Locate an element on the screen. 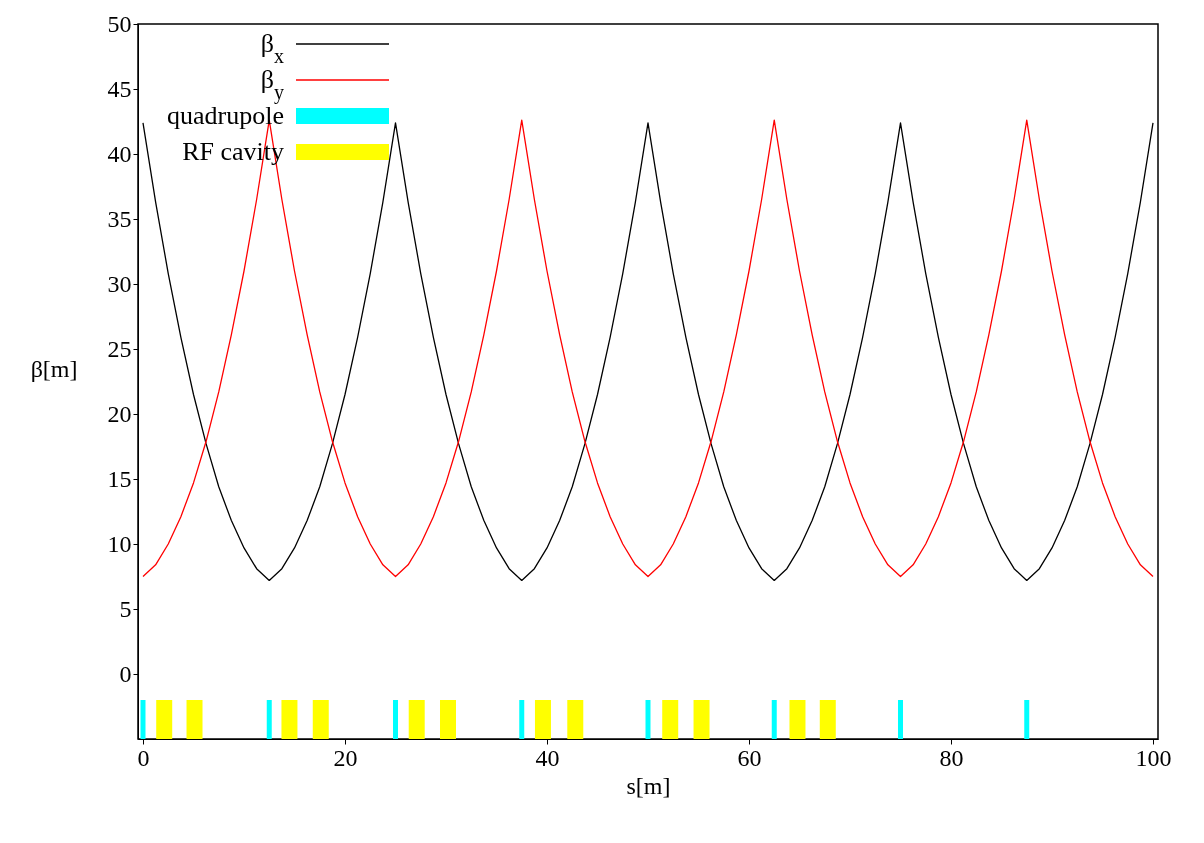  y-tick-label: 35 is located at coordinates (119, 218).